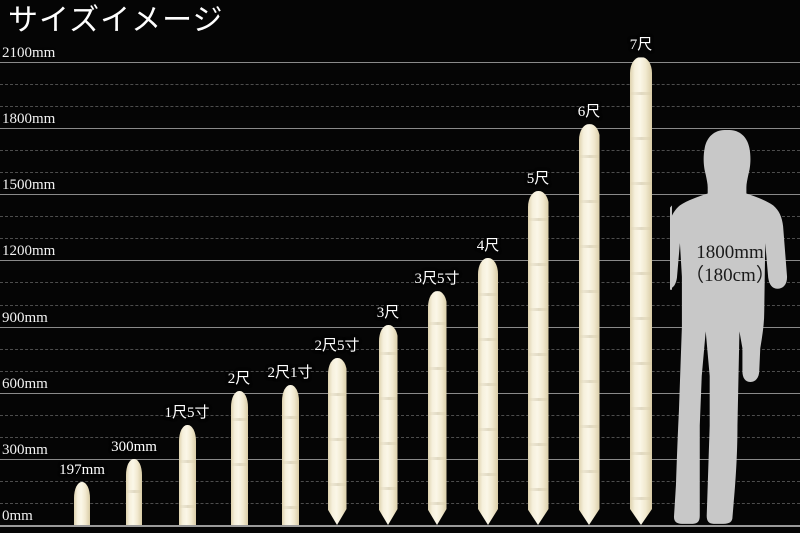 Image resolution: width=800 pixels, height=533 pixels. What do you see at coordinates (388, 312) in the screenshot?
I see `bar-label: 3尺` at bounding box center [388, 312].